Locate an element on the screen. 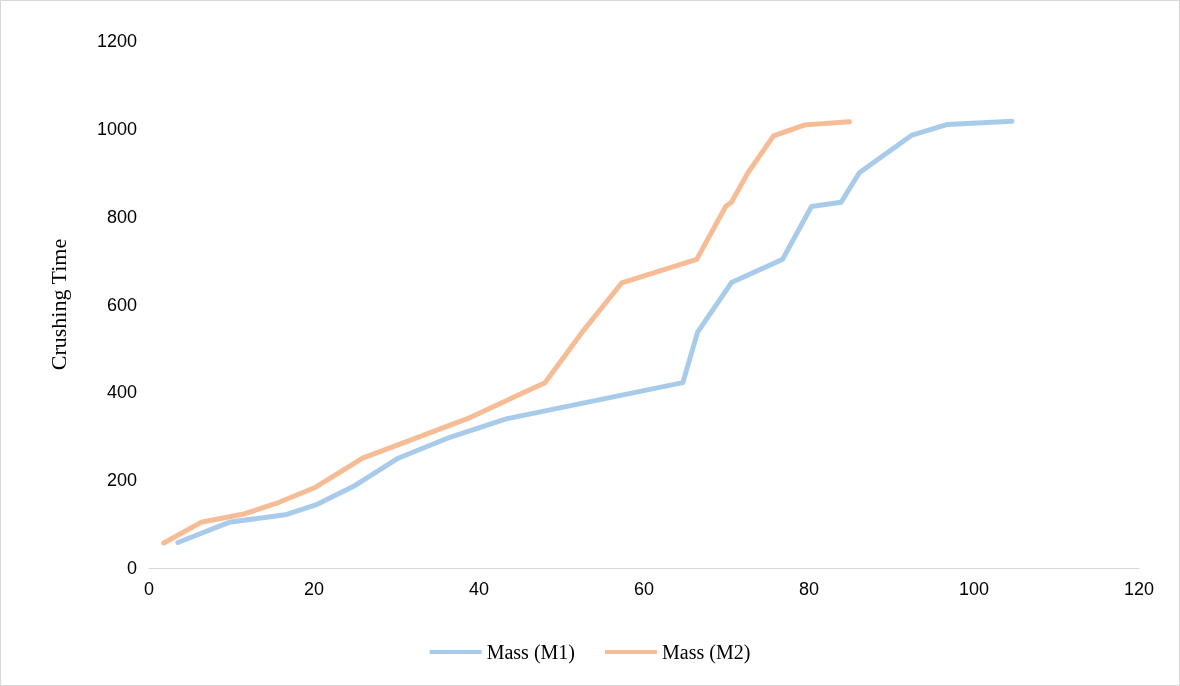  y-tick-label: 0 is located at coordinates (131, 568).